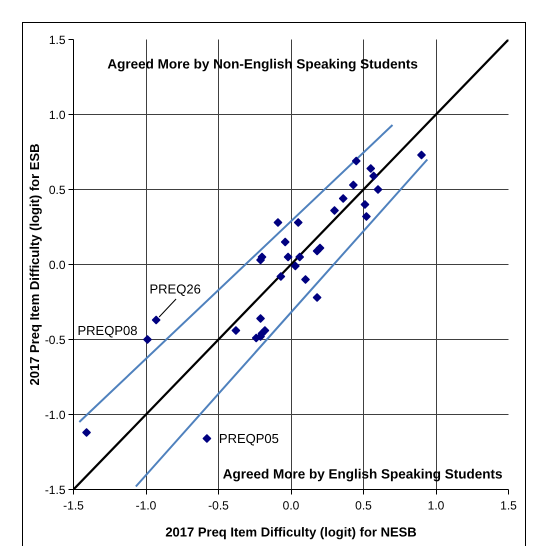 Image resolution: width=541 pixels, height=547 pixels. Describe the element at coordinates (34, 264) in the screenshot. I see `y-axis-title: 2017 Preq Item Difficulty (logit) for ESB` at that location.